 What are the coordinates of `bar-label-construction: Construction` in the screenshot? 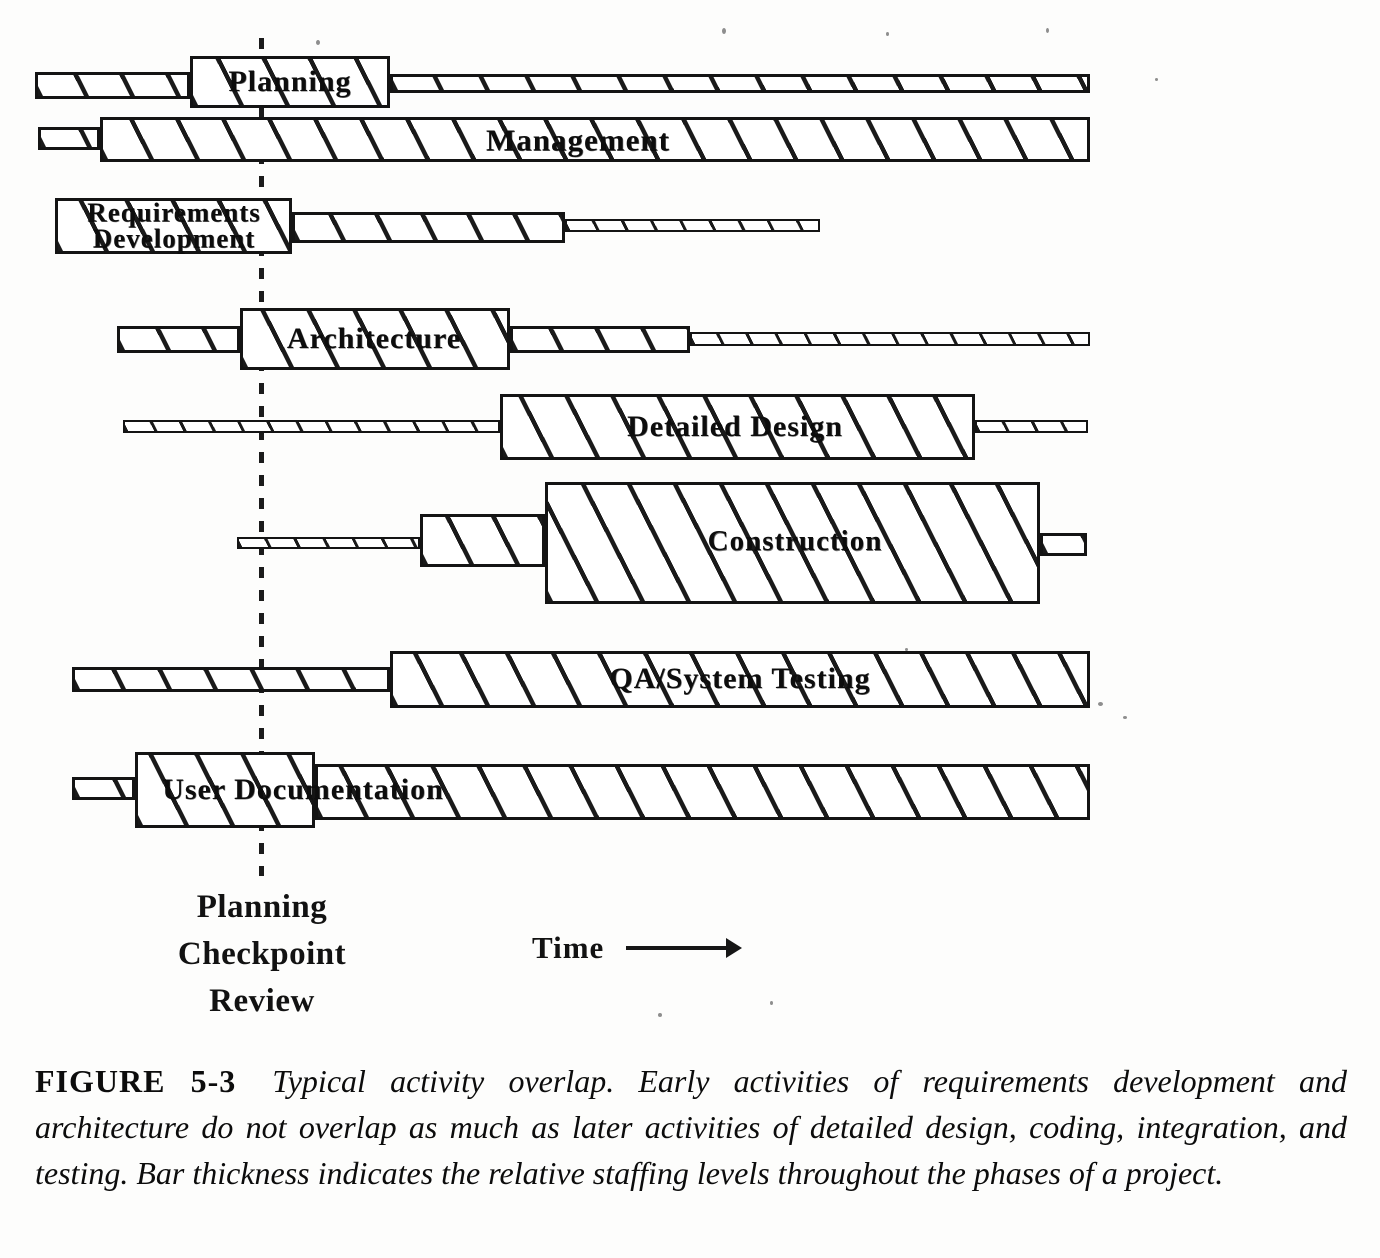 It's located at (795, 541).